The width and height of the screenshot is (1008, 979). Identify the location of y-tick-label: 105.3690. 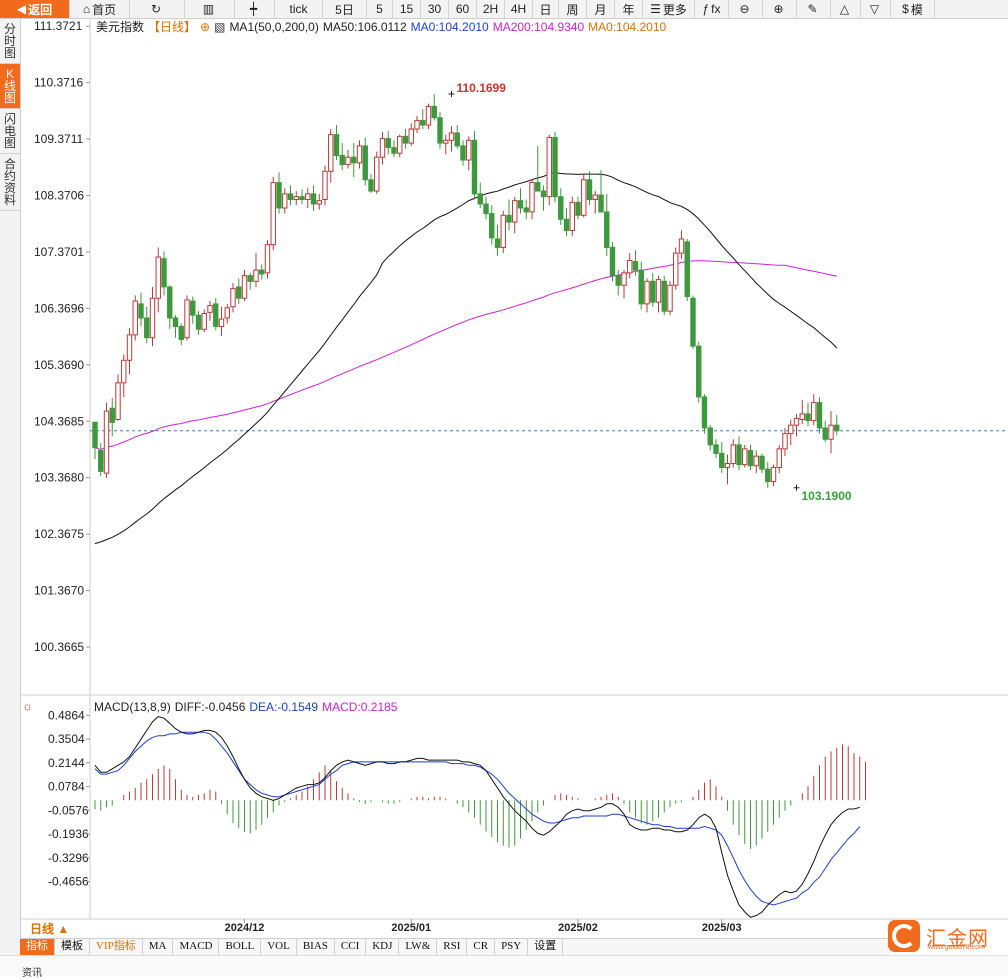
(59, 365).